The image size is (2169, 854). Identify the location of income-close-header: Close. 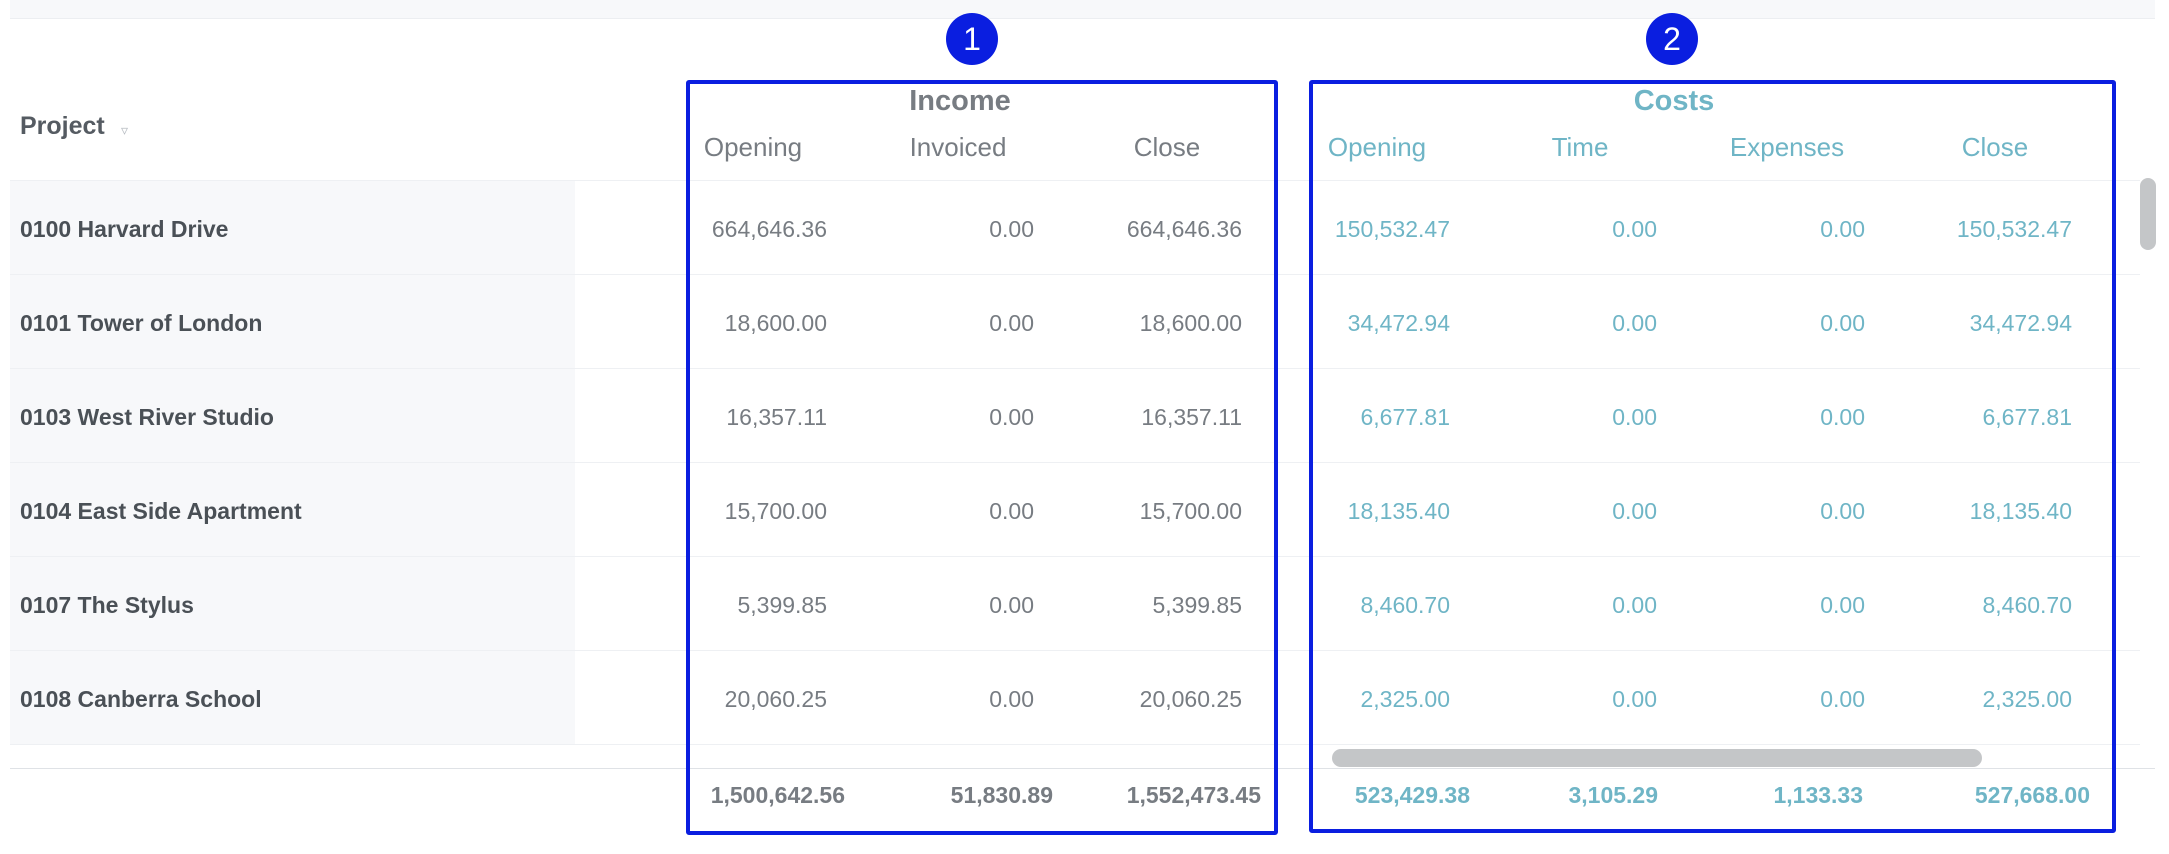
(1167, 147).